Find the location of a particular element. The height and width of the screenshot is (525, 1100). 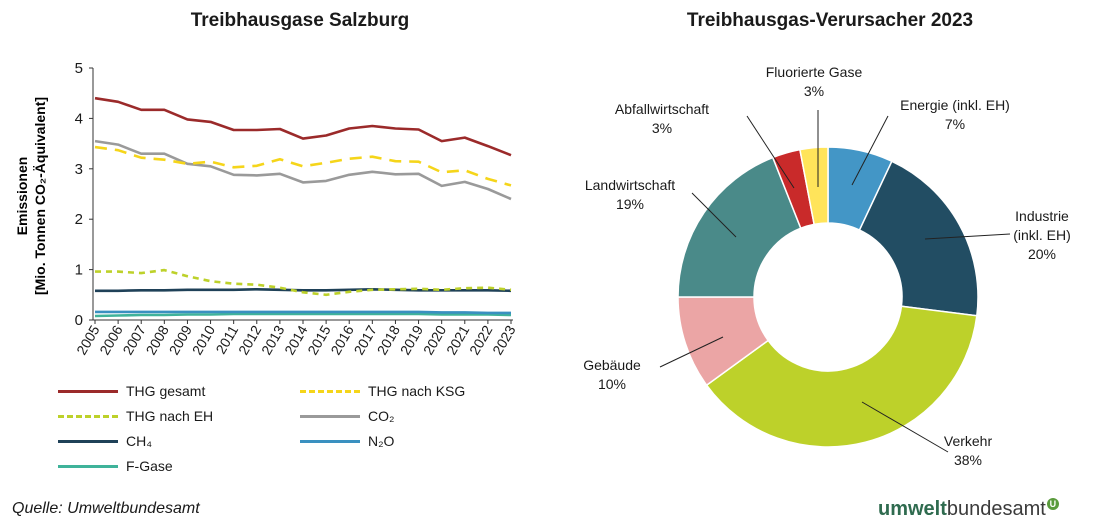

x-tick-label: 2020 is located at coordinates (435, 339).